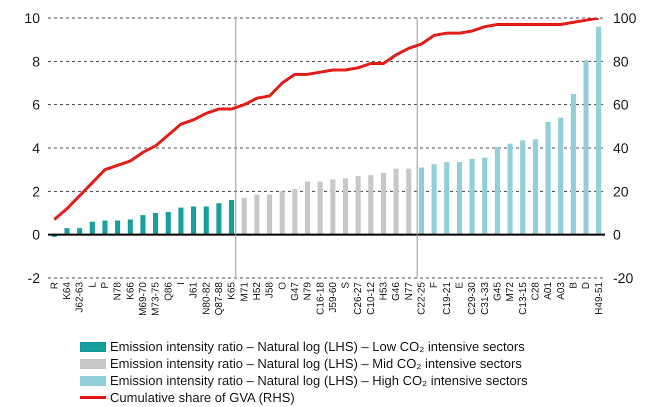  Describe the element at coordinates (270, 290) in the screenshot. I see `x-tick-label: J58` at that location.